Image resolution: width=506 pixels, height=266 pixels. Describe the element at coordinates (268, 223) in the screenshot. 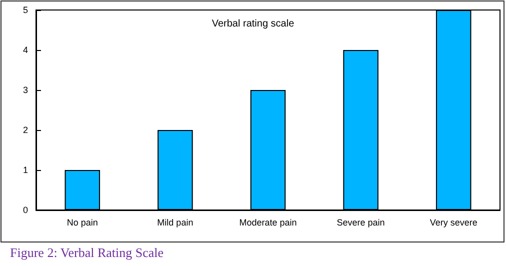

I see `x-tick-label: Moderate pain` at that location.